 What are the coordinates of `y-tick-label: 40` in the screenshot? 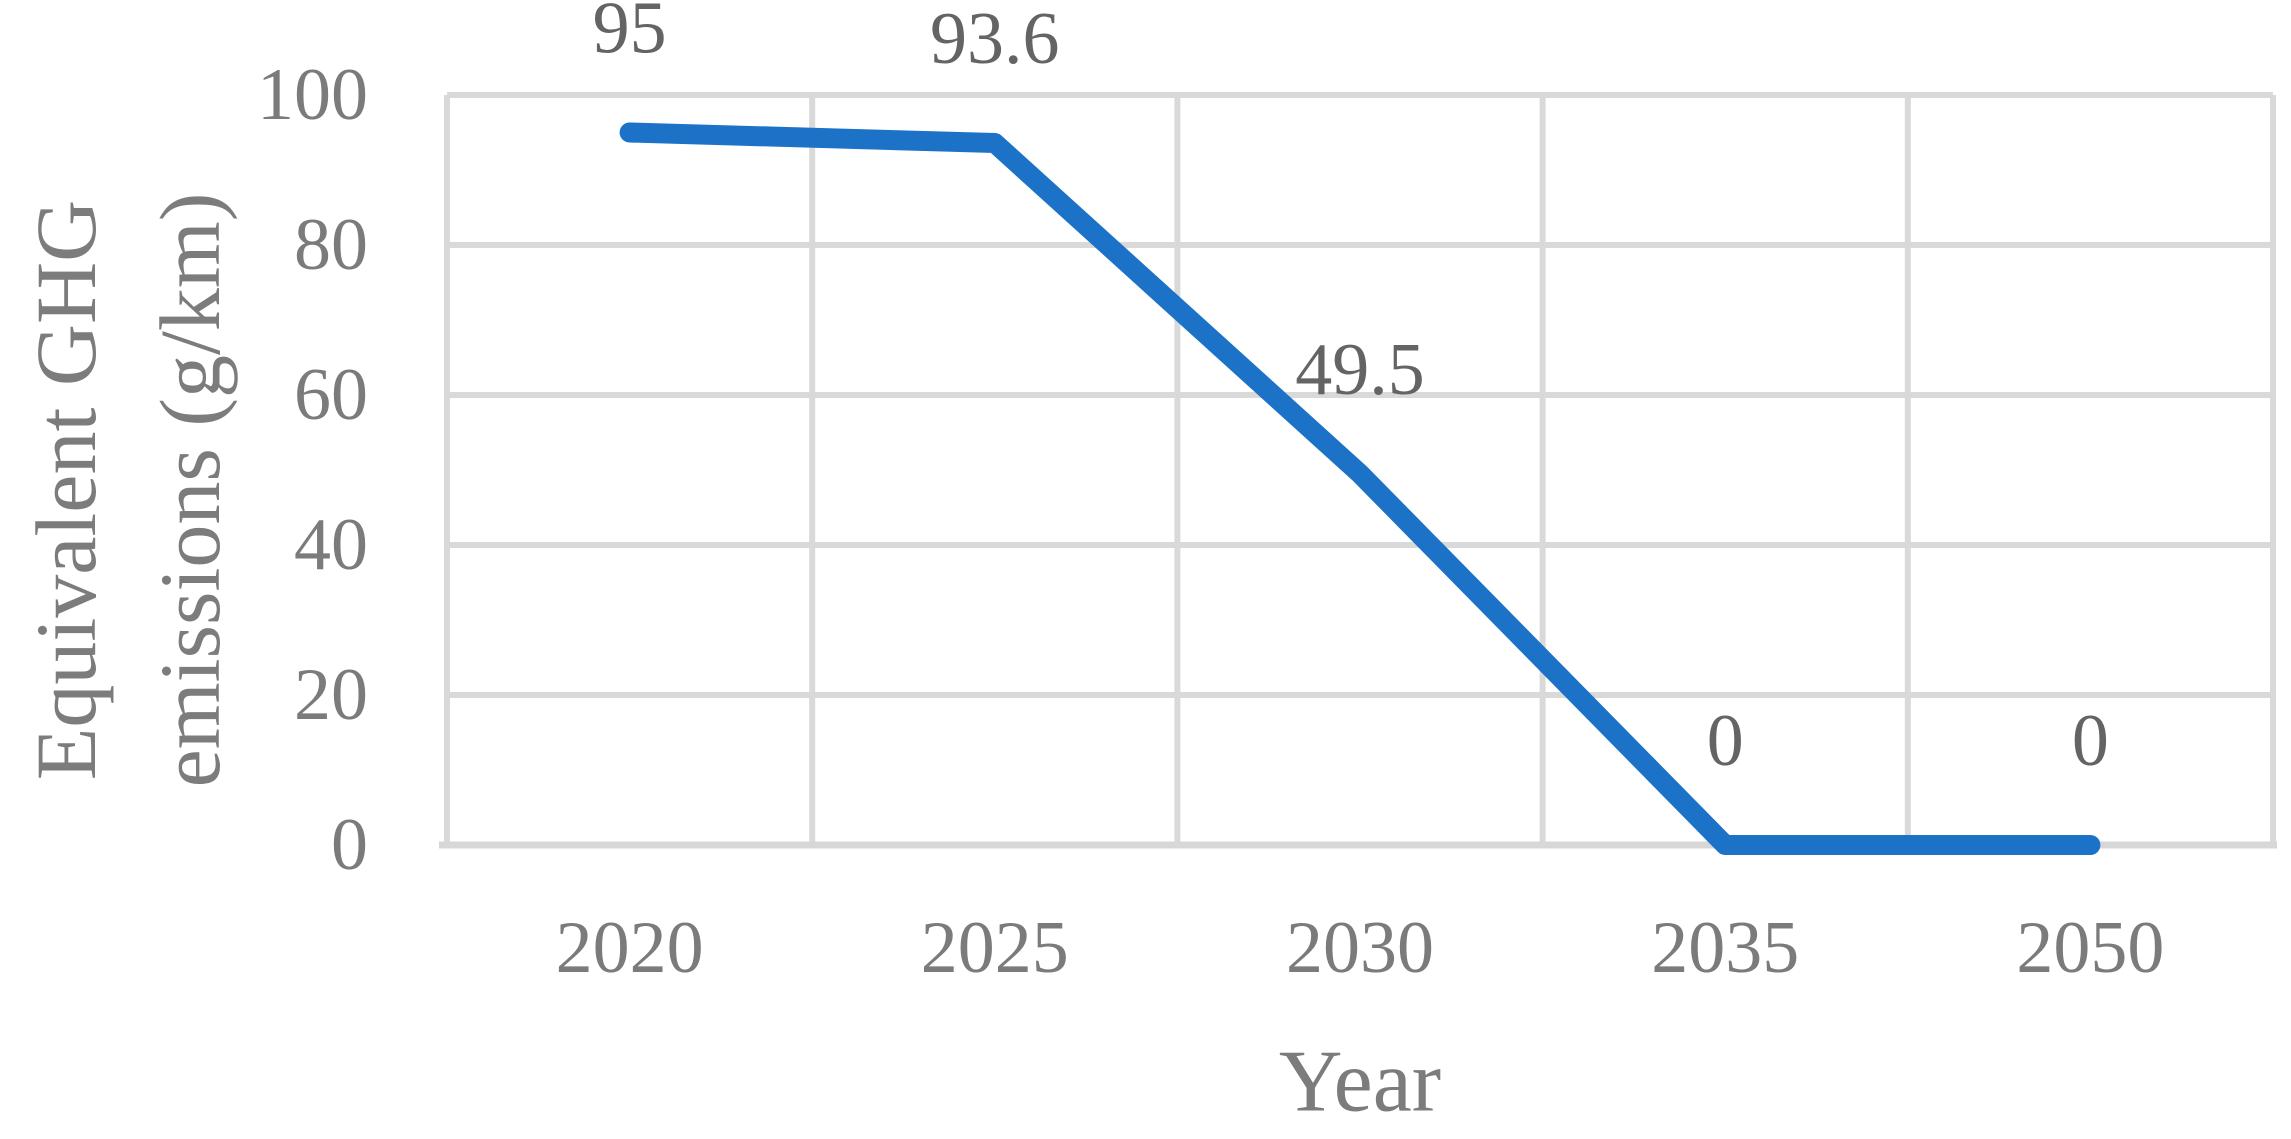 It's located at (331, 545).